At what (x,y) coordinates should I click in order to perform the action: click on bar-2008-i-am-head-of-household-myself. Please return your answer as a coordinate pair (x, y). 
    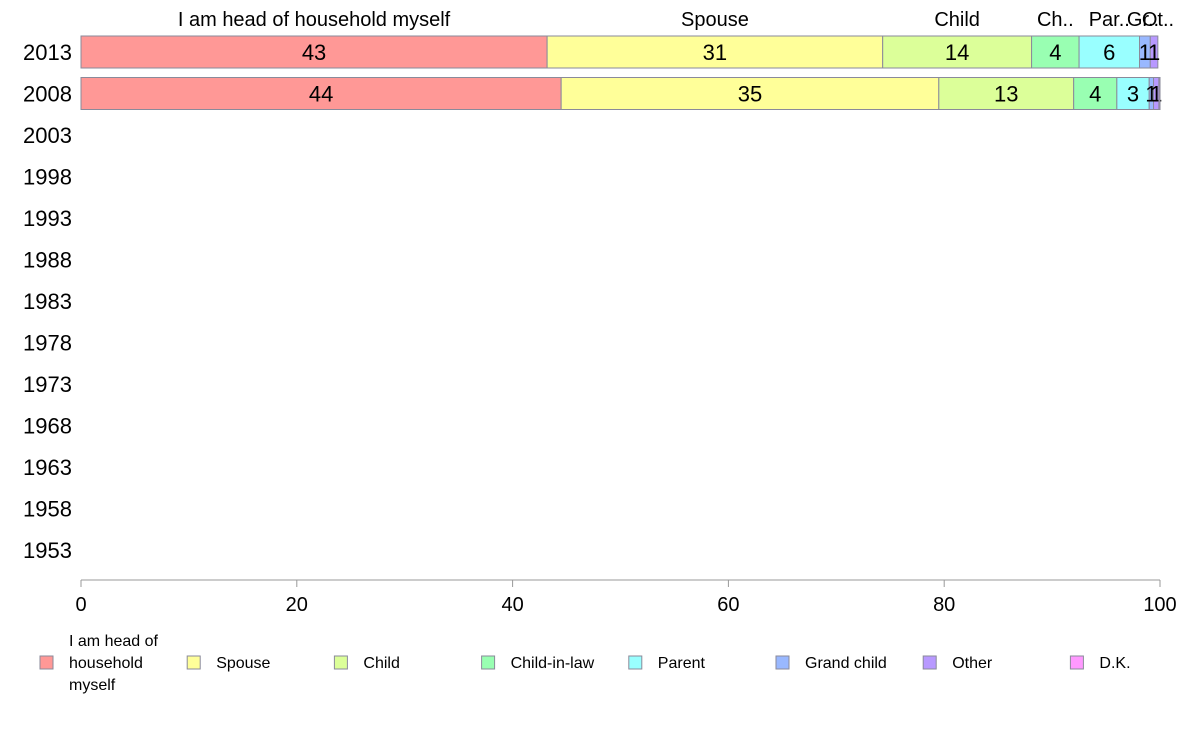
    Looking at the image, I should click on (321, 93).